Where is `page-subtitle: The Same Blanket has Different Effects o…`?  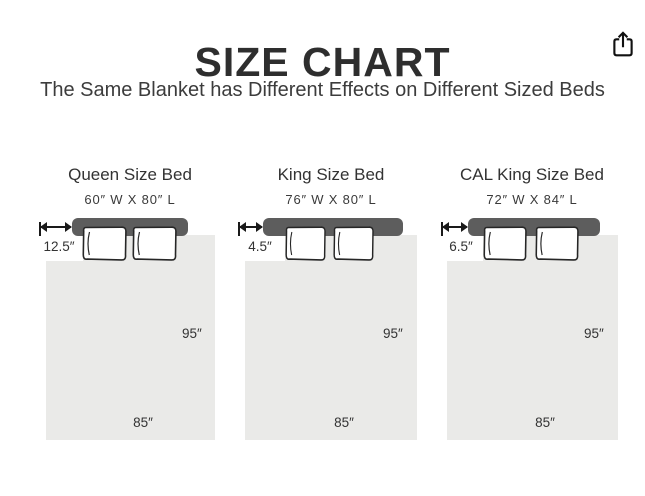 page-subtitle: The Same Blanket has Different Effects o… is located at coordinates (322, 90).